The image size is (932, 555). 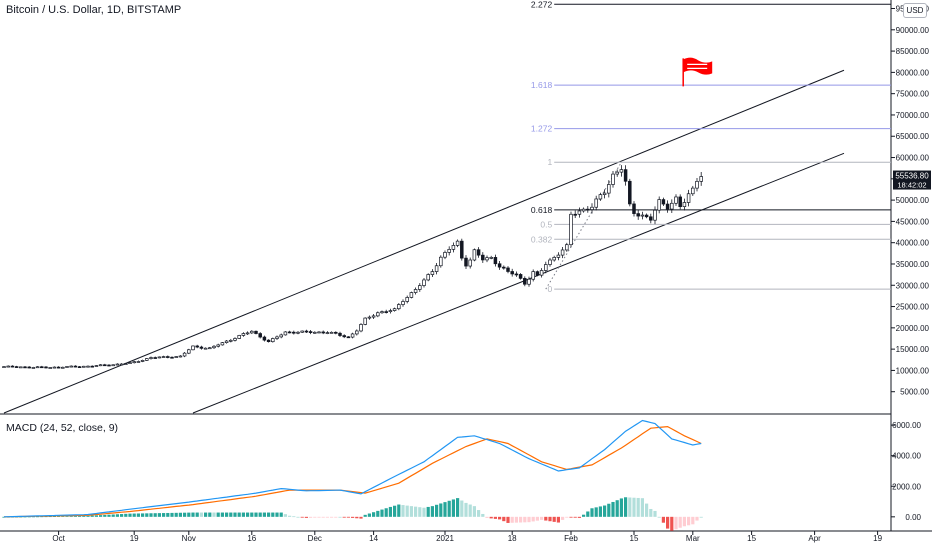 What do you see at coordinates (189, 538) in the screenshot?
I see `time-tick-label: Nov` at bounding box center [189, 538].